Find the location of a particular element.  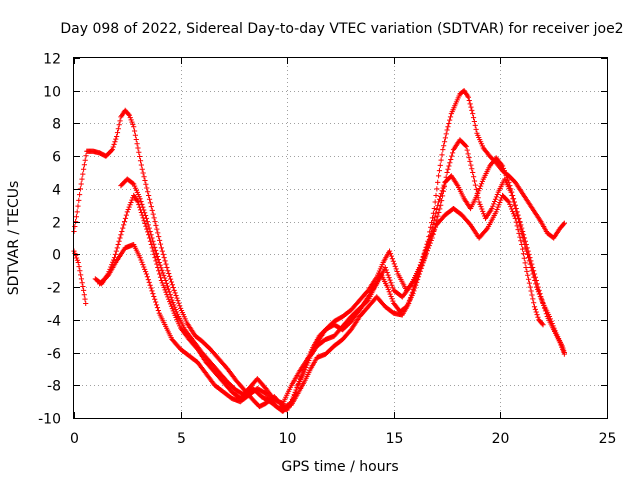

y-tick-label: 10 is located at coordinates (52, 93).